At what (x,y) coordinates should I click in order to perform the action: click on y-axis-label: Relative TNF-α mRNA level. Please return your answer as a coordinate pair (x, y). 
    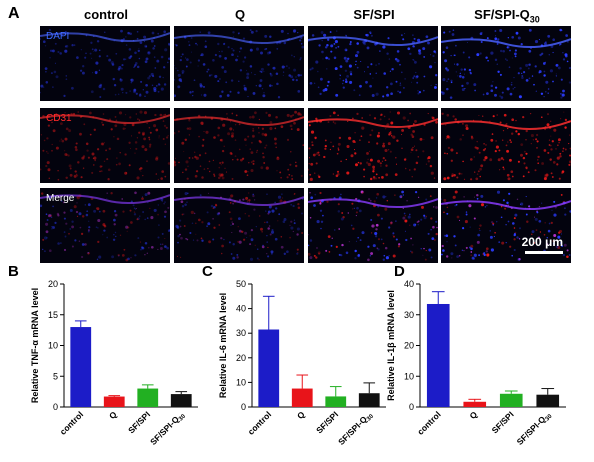
    Looking at the image, I should click on (35, 345).